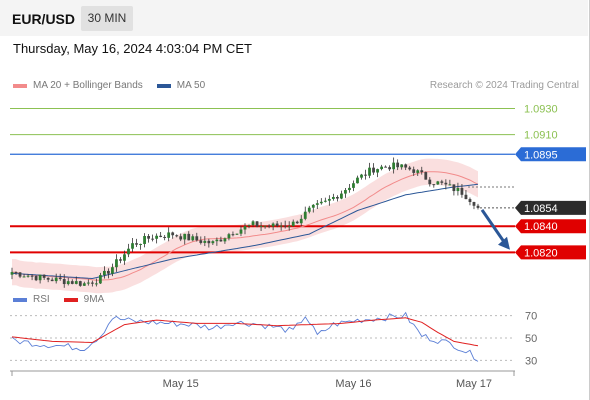 Image resolution: width=590 pixels, height=400 pixels. I want to click on timeframe-badge: 30 MIN, so click(107, 18).